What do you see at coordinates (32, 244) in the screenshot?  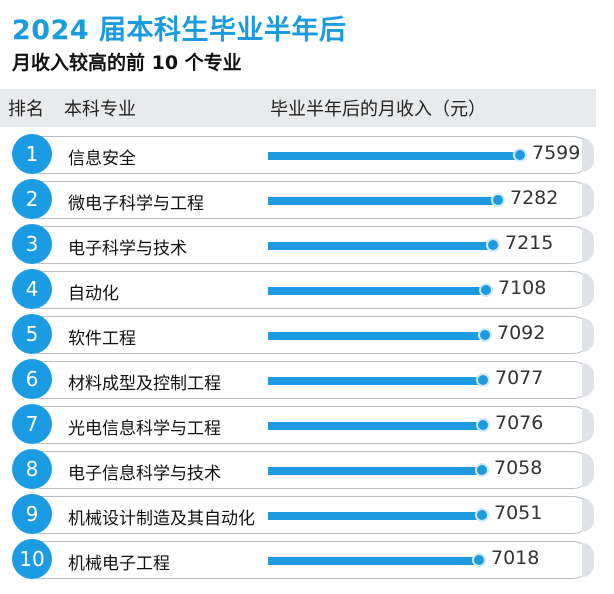 I see `rank-badge: 3` at bounding box center [32, 244].